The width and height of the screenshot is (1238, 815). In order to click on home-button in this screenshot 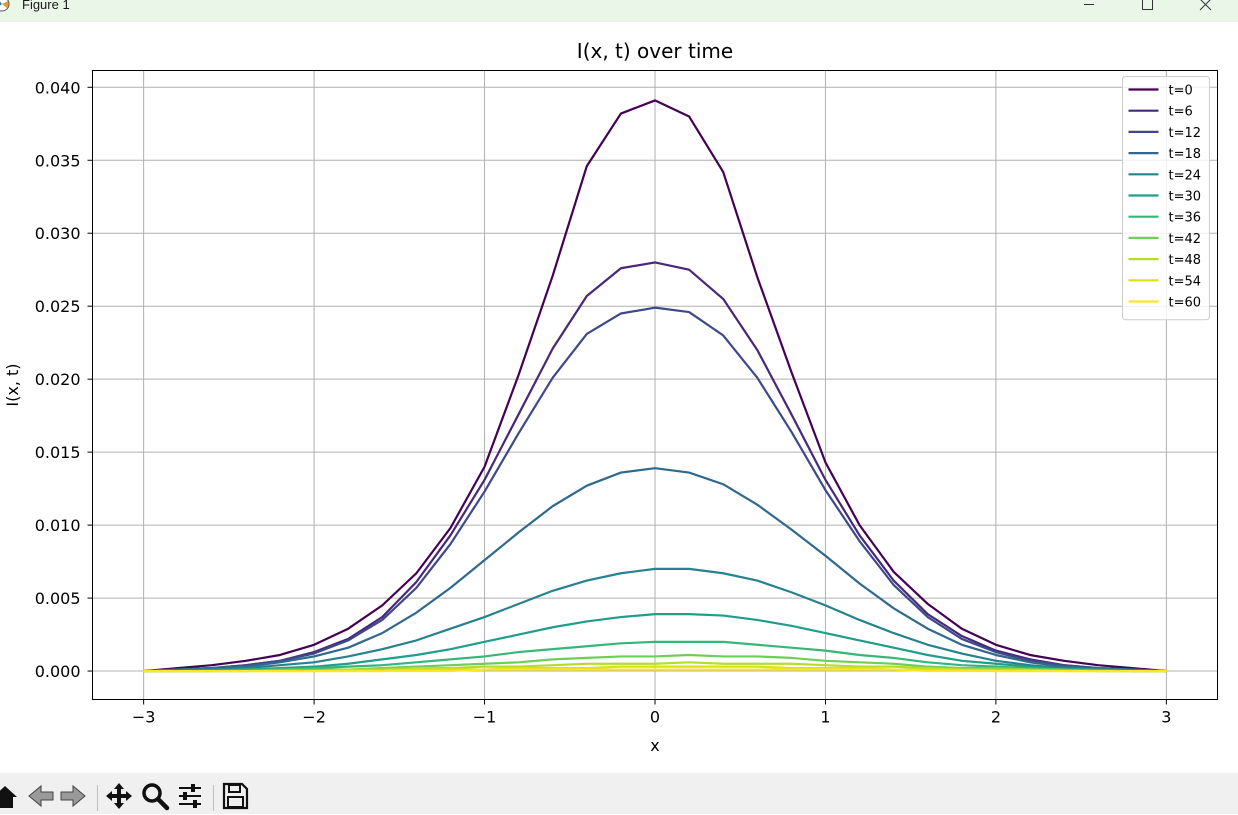, I will do `click(10, 798)`.